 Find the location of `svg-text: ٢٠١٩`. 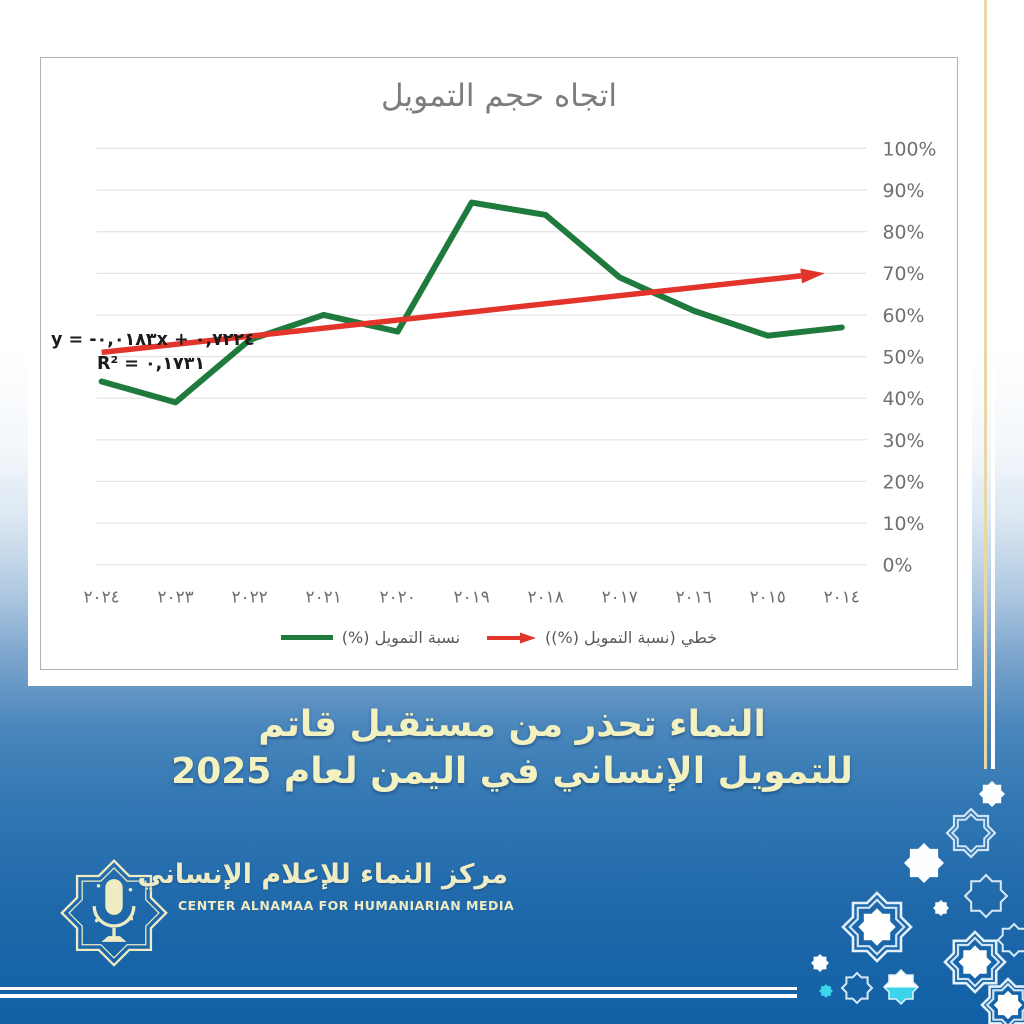

svg-text: ٢٠١٩ is located at coordinates (472, 596).